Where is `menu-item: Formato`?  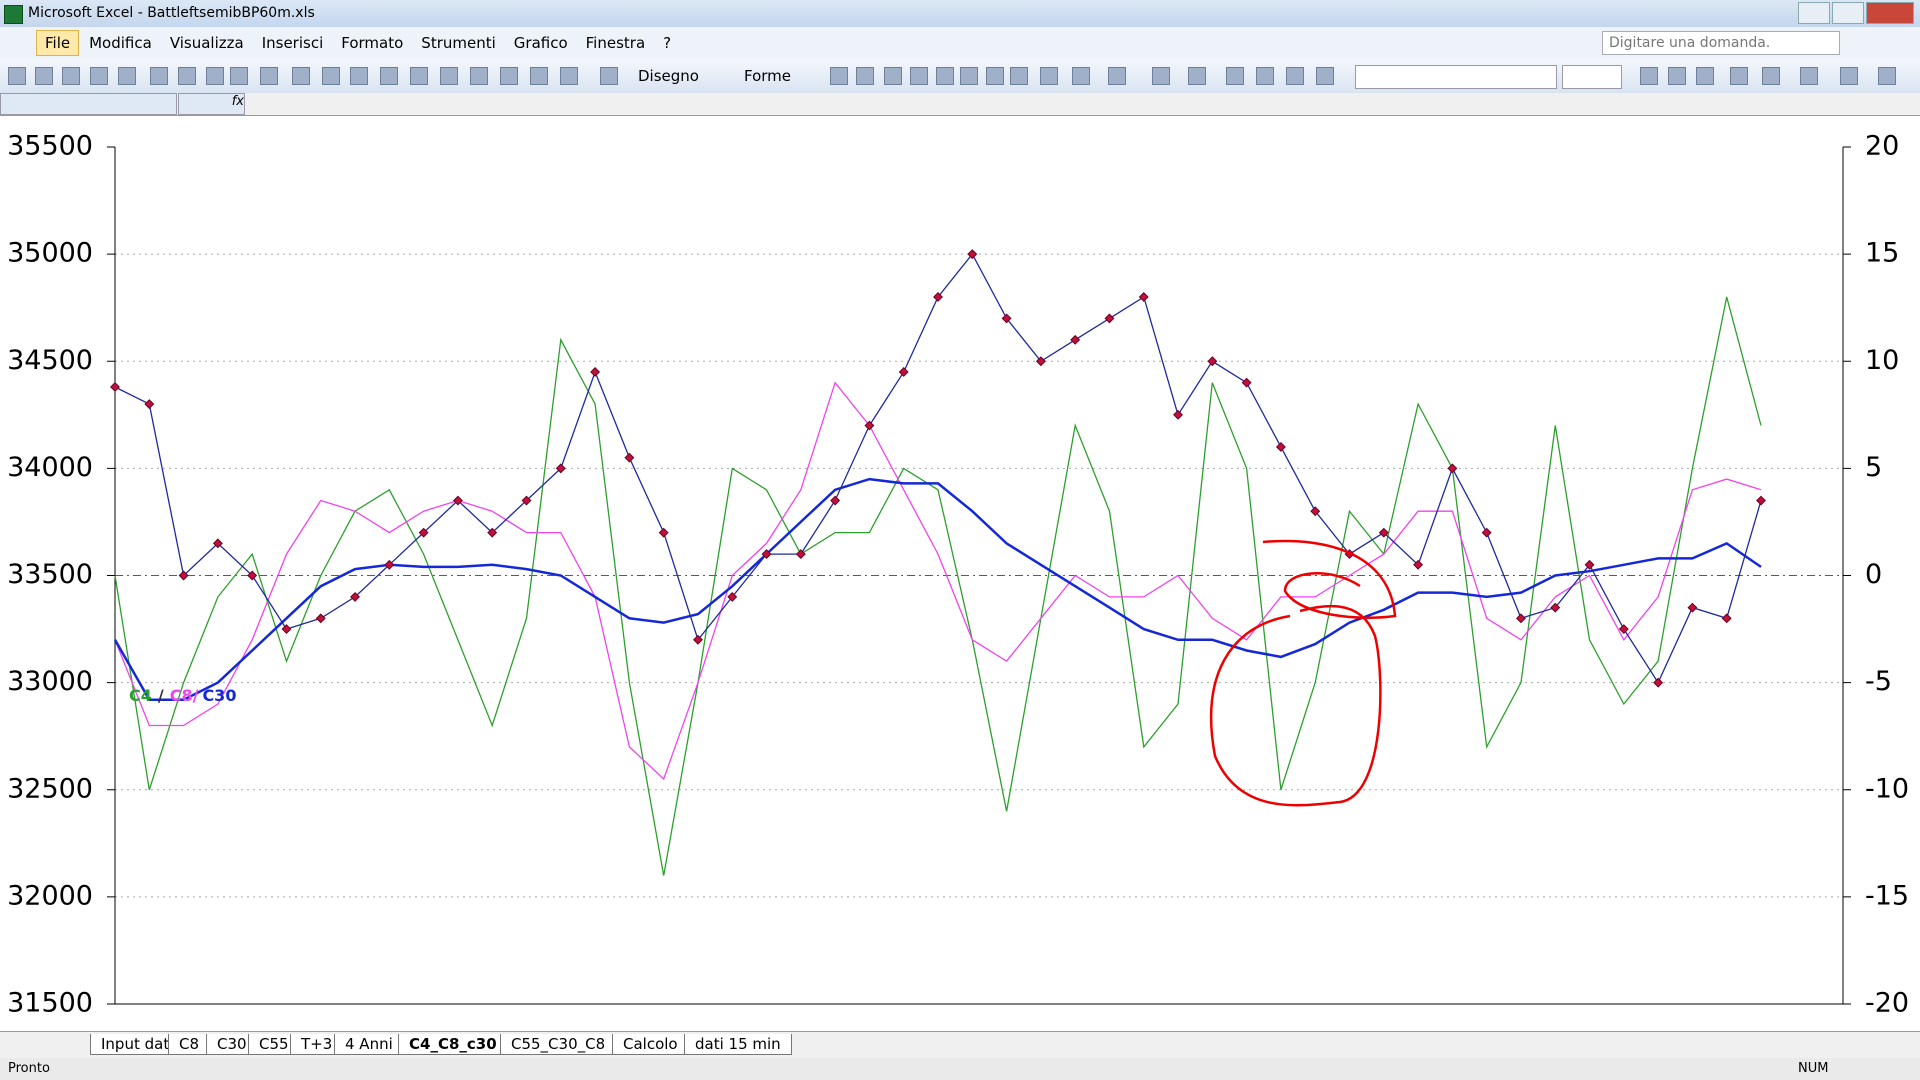 menu-item: Formato is located at coordinates (372, 43).